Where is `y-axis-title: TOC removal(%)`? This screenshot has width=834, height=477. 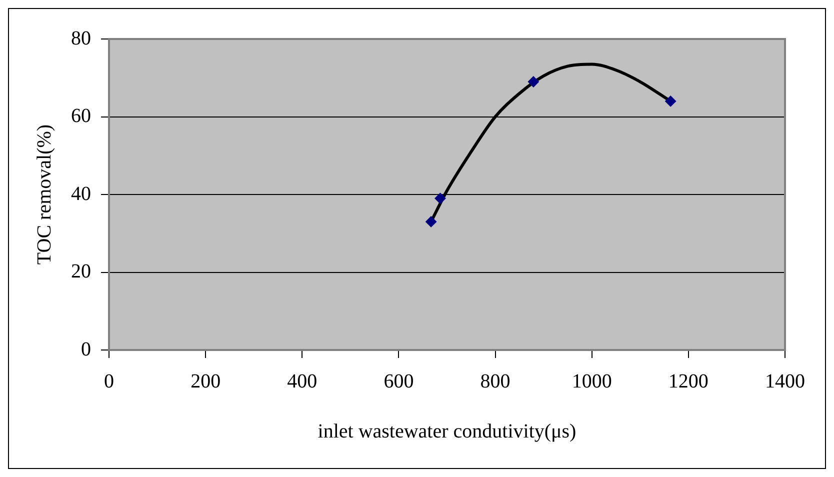 y-axis-title: TOC removal(%) is located at coordinates (44, 194).